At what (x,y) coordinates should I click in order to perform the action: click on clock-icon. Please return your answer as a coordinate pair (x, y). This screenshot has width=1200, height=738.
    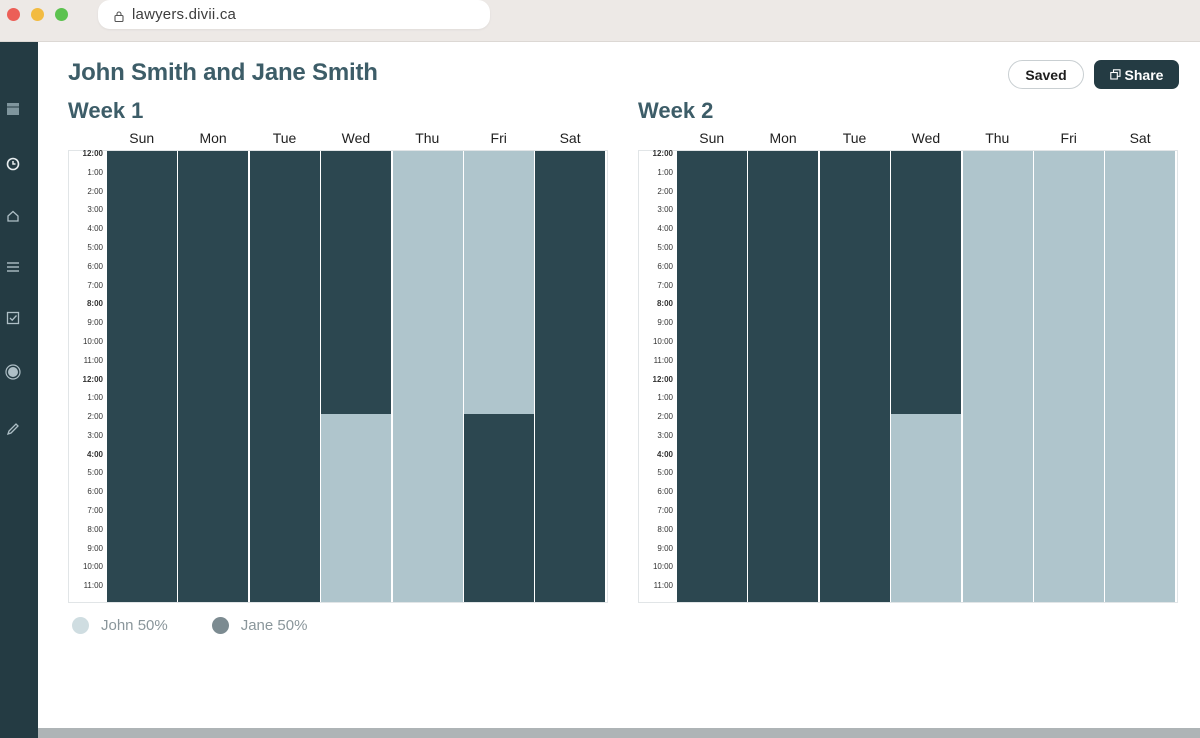
    Looking at the image, I should click on (13, 164).